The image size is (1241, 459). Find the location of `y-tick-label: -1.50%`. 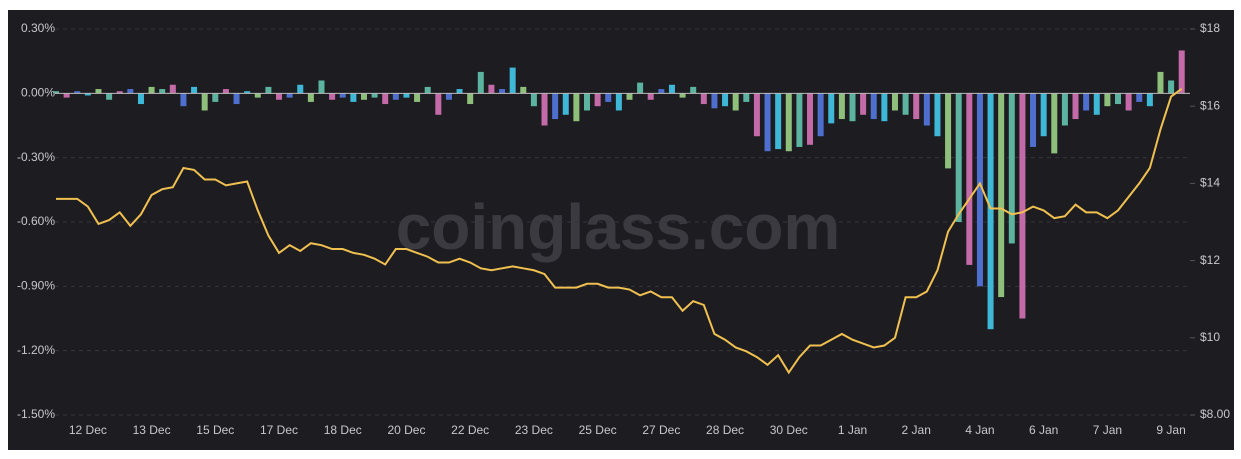

y-tick-label: -1.50% is located at coordinates (36, 414).